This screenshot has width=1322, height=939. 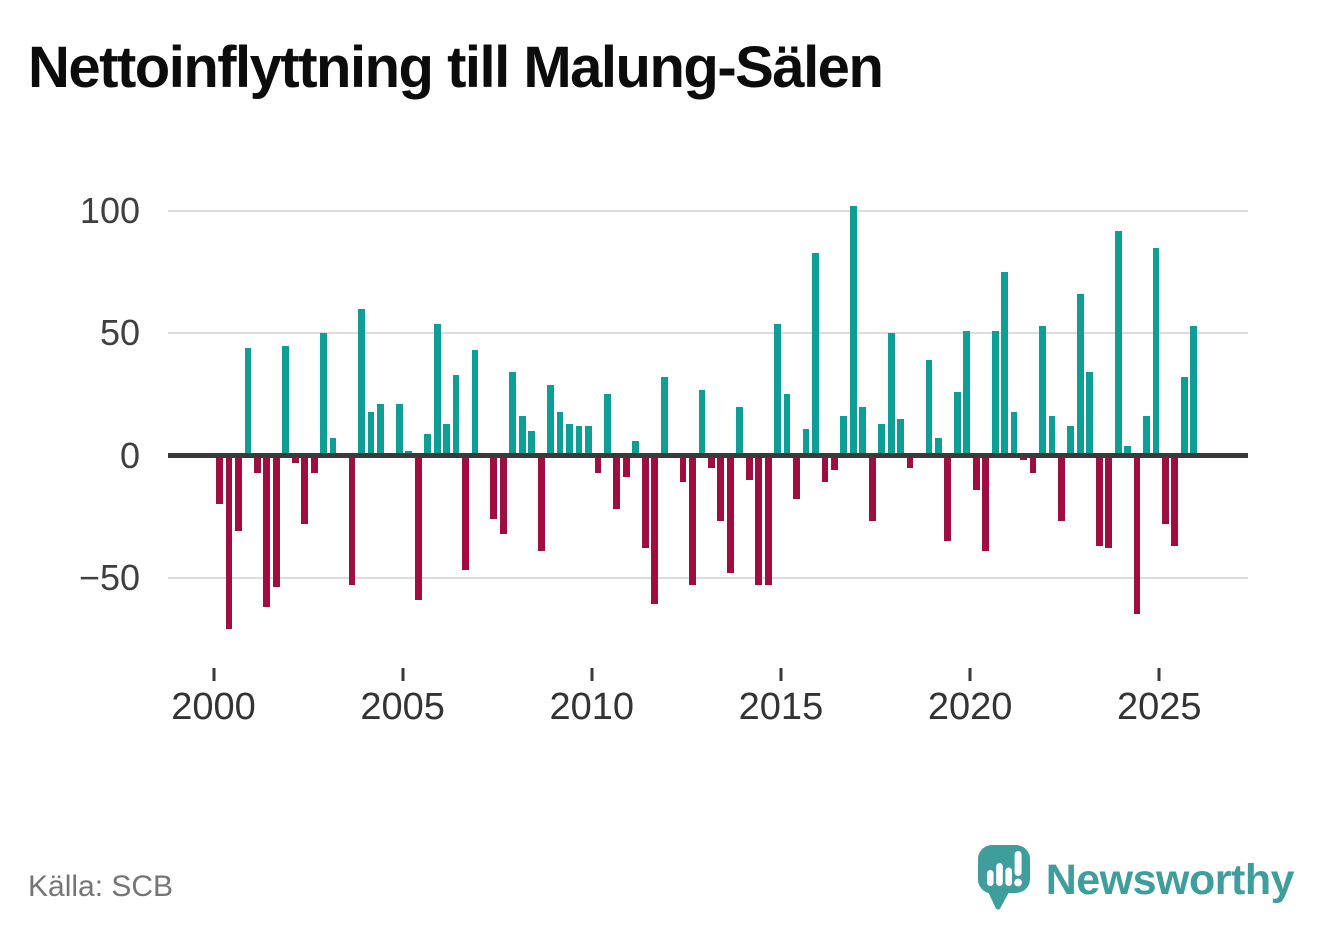 I want to click on x-axis-tick-label: 2005, so click(x=402, y=707).